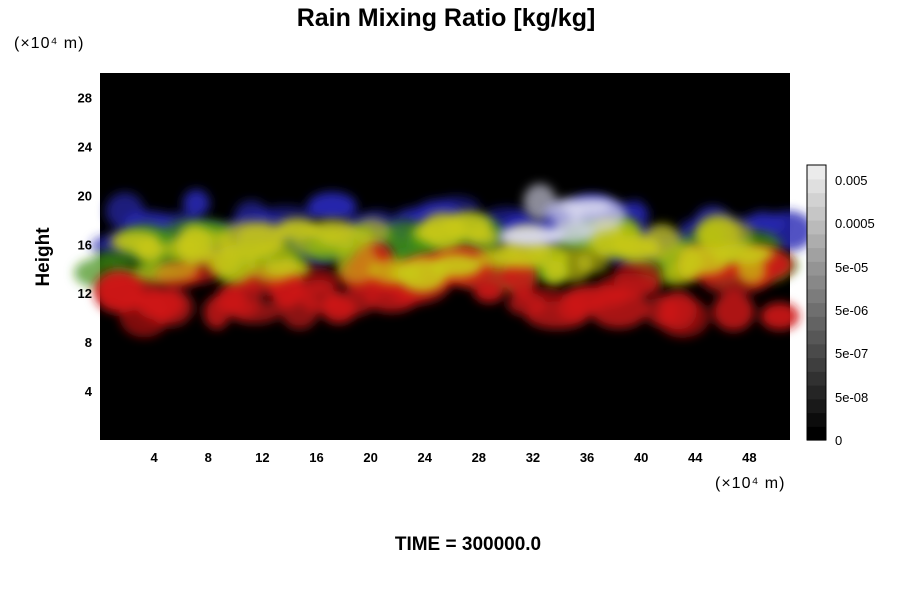 The height and width of the screenshot is (600, 900). What do you see at coordinates (442, 252) in the screenshot?
I see `rain-layer-yellow` at bounding box center [442, 252].